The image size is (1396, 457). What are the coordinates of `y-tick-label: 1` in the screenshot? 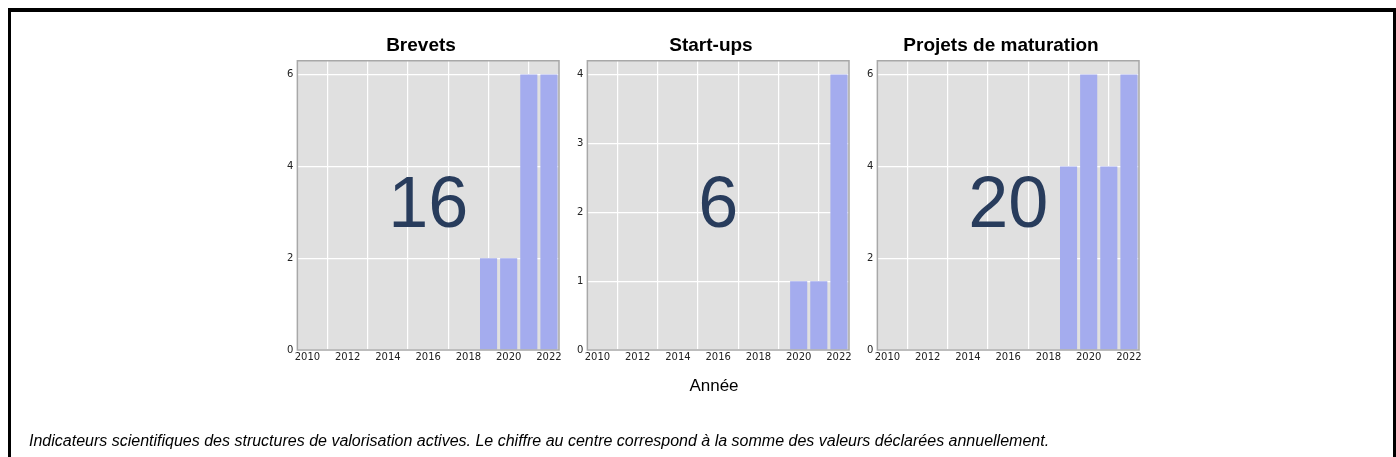 It's located at (580, 280).